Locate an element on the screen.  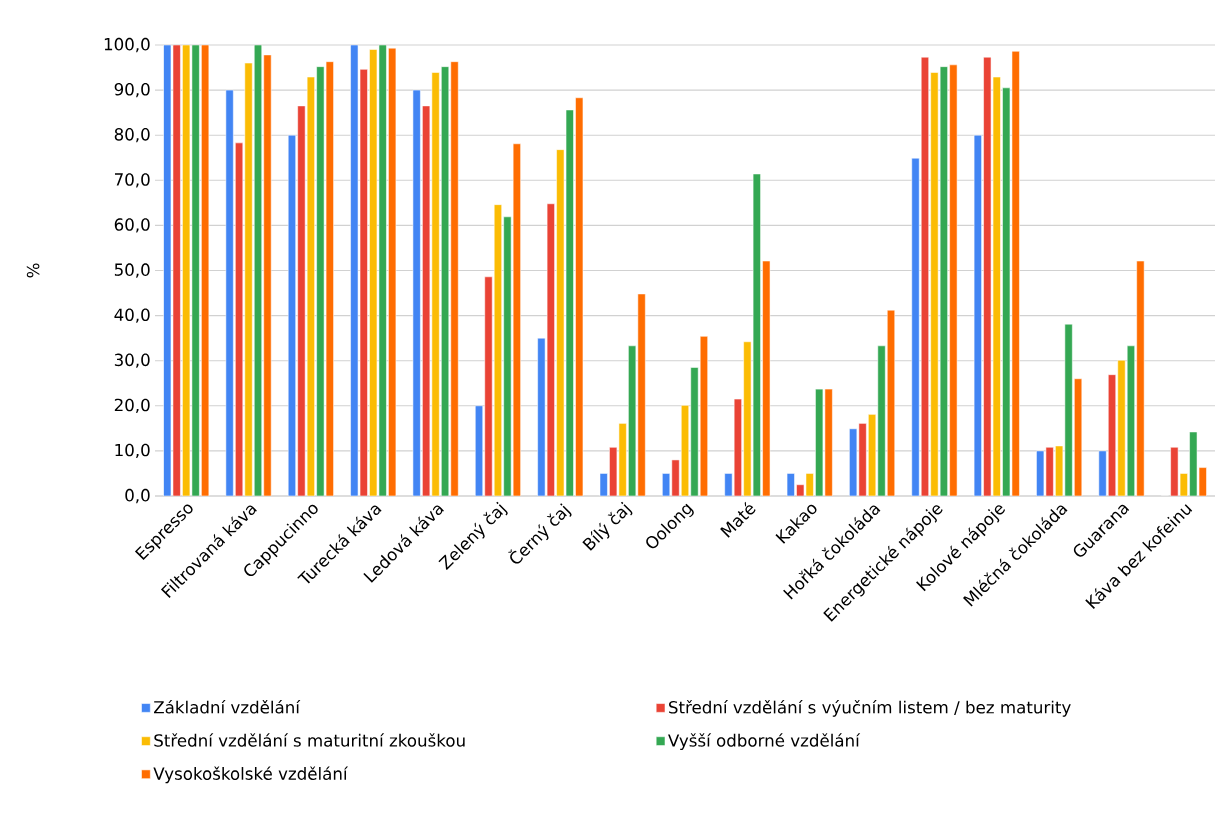
y-tick-label: 10,0 is located at coordinates (132, 451).